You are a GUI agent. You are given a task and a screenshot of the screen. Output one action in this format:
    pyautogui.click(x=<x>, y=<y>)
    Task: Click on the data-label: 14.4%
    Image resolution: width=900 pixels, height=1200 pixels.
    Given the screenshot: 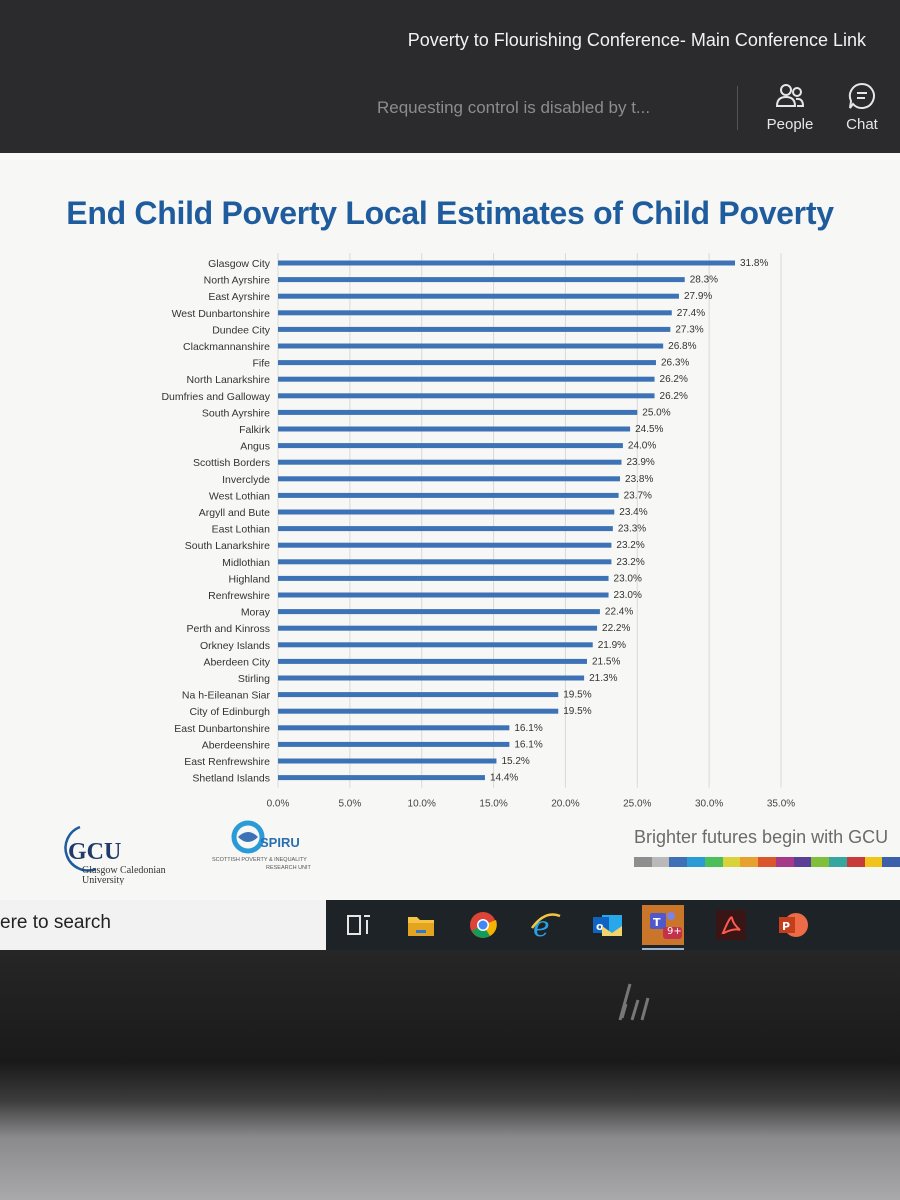 What is the action you would take?
    pyautogui.click(x=504, y=778)
    